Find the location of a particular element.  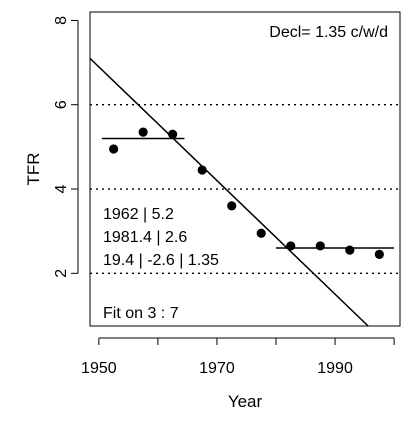

y-tick-label-8: 8 is located at coordinates (61, 20).